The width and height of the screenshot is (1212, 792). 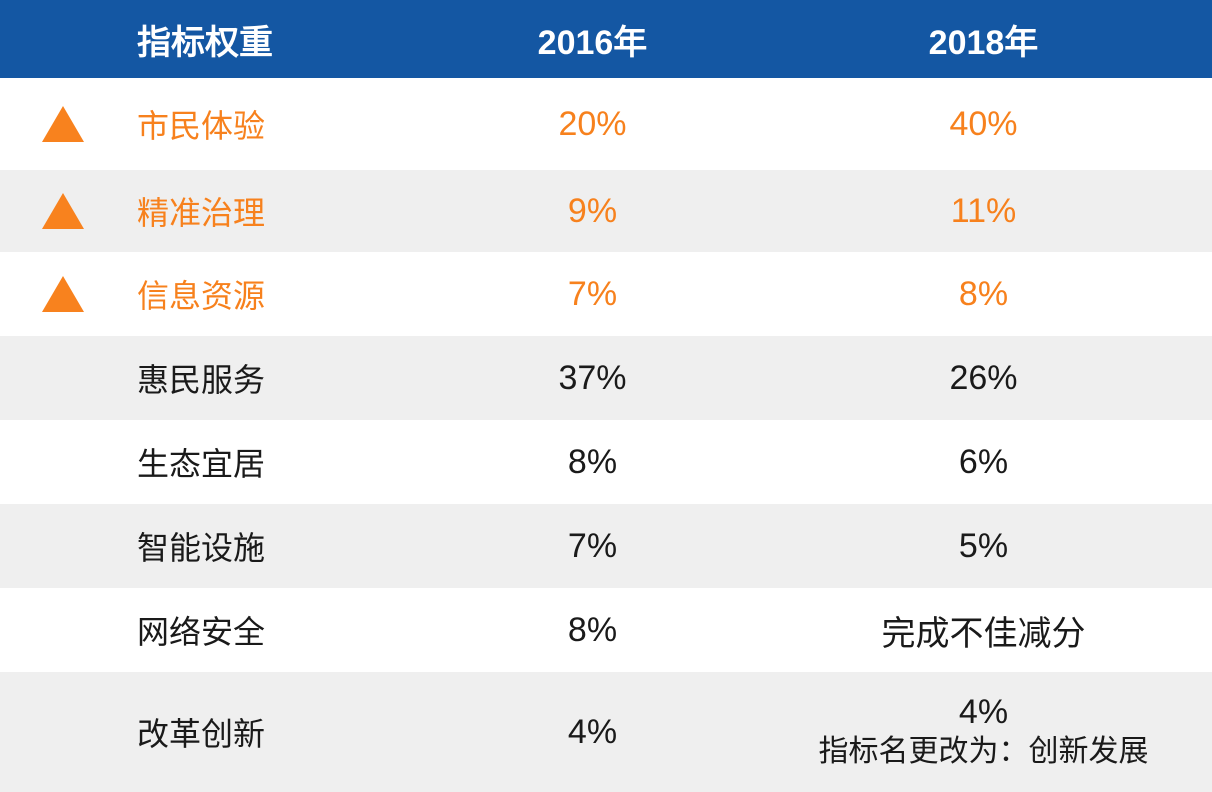 I want to click on value-2018-note: 指标名更改为：创新发展, so click(x=983, y=751).